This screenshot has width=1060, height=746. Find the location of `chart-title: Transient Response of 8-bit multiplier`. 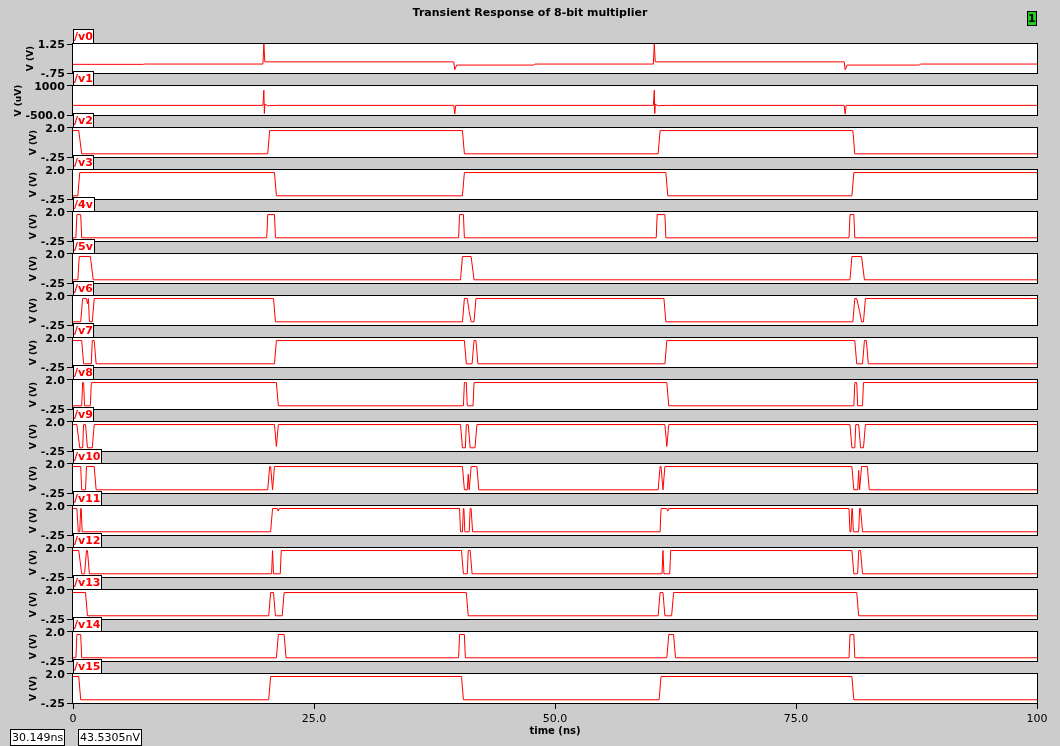

chart-title: Transient Response of 8-bit multiplier is located at coordinates (530, 12).